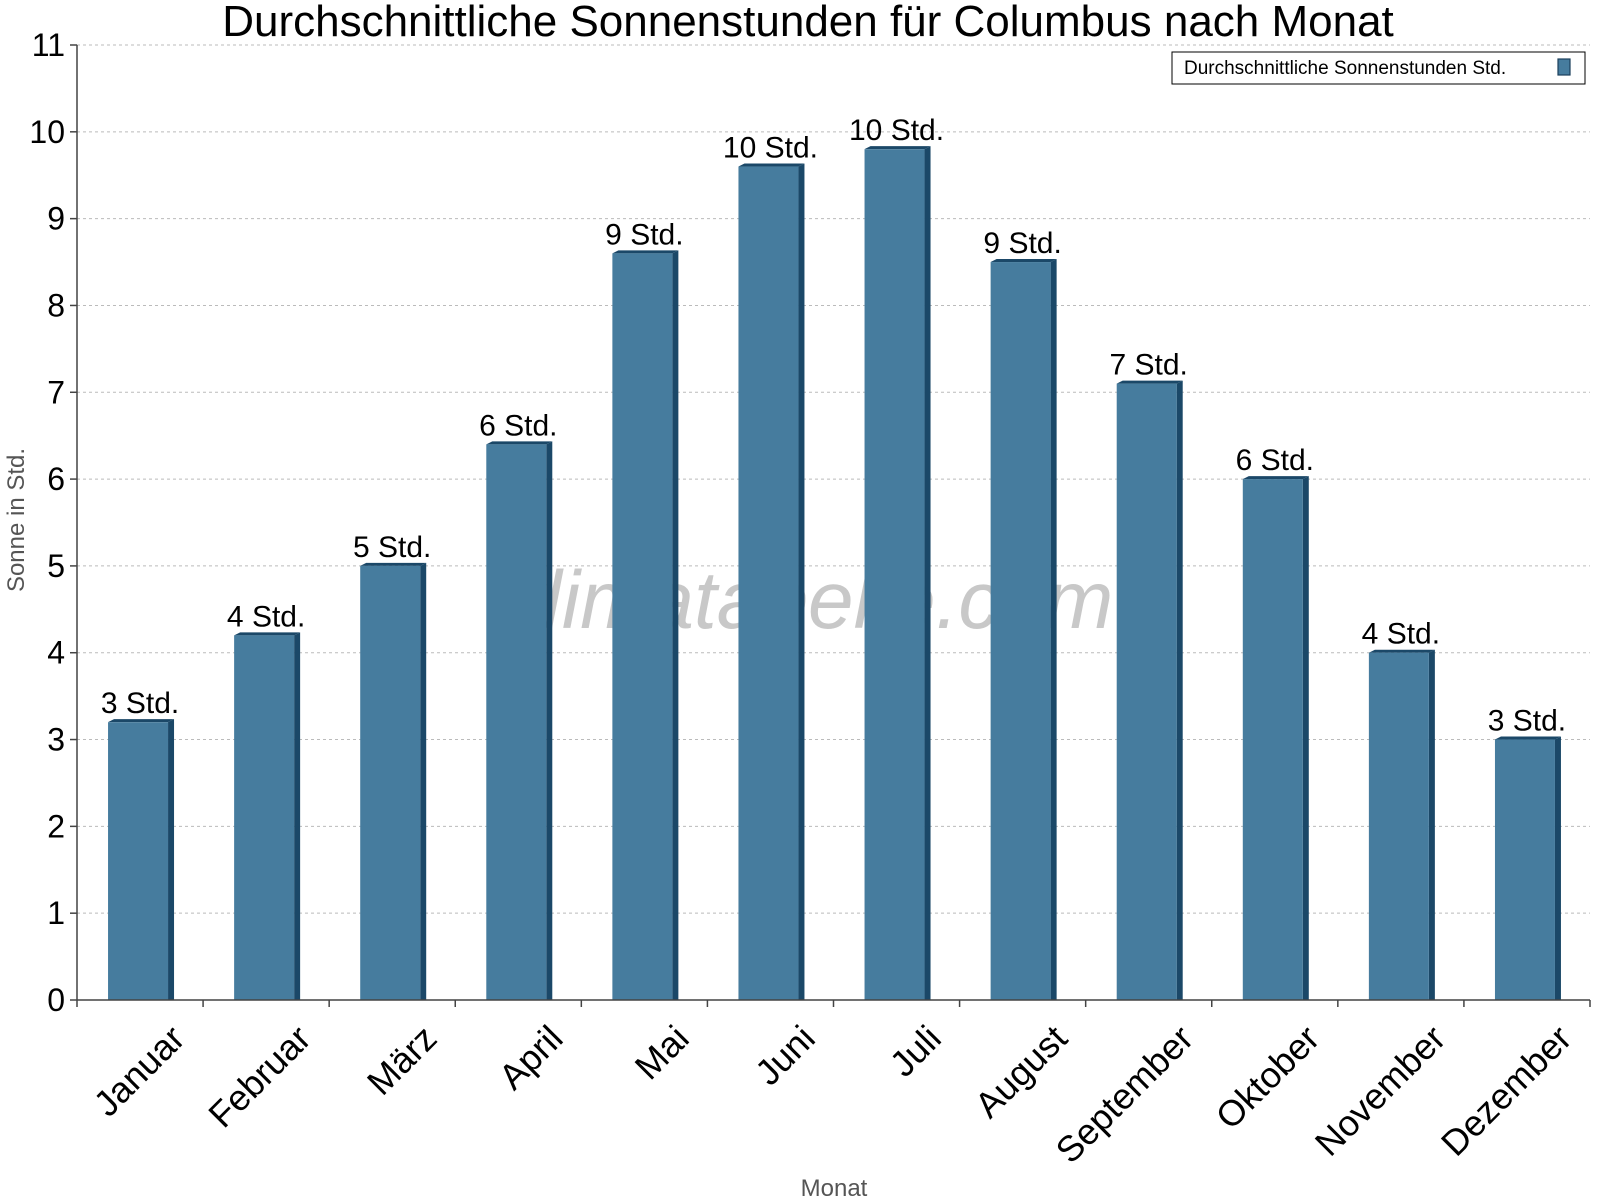 The width and height of the screenshot is (1600, 1200). I want to click on y-tick-label: 0, so click(56, 1000).